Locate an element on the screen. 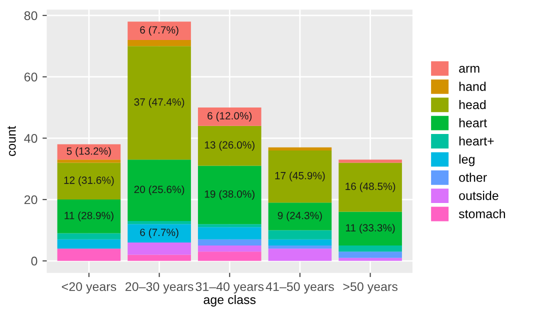  data-label: 20 (25.6%) is located at coordinates (159, 190).